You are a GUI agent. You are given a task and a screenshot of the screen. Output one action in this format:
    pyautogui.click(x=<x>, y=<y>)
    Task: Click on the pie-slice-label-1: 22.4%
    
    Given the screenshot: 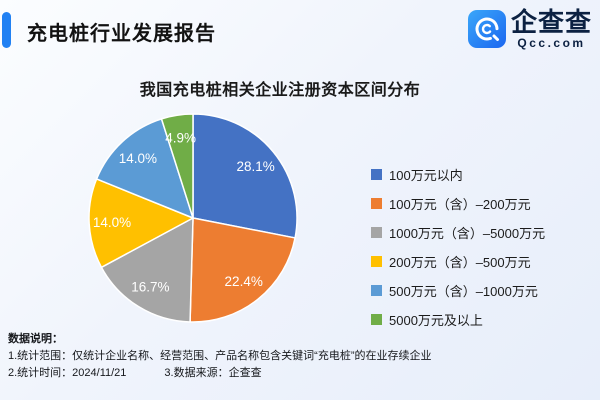 What is the action you would take?
    pyautogui.click(x=244, y=281)
    